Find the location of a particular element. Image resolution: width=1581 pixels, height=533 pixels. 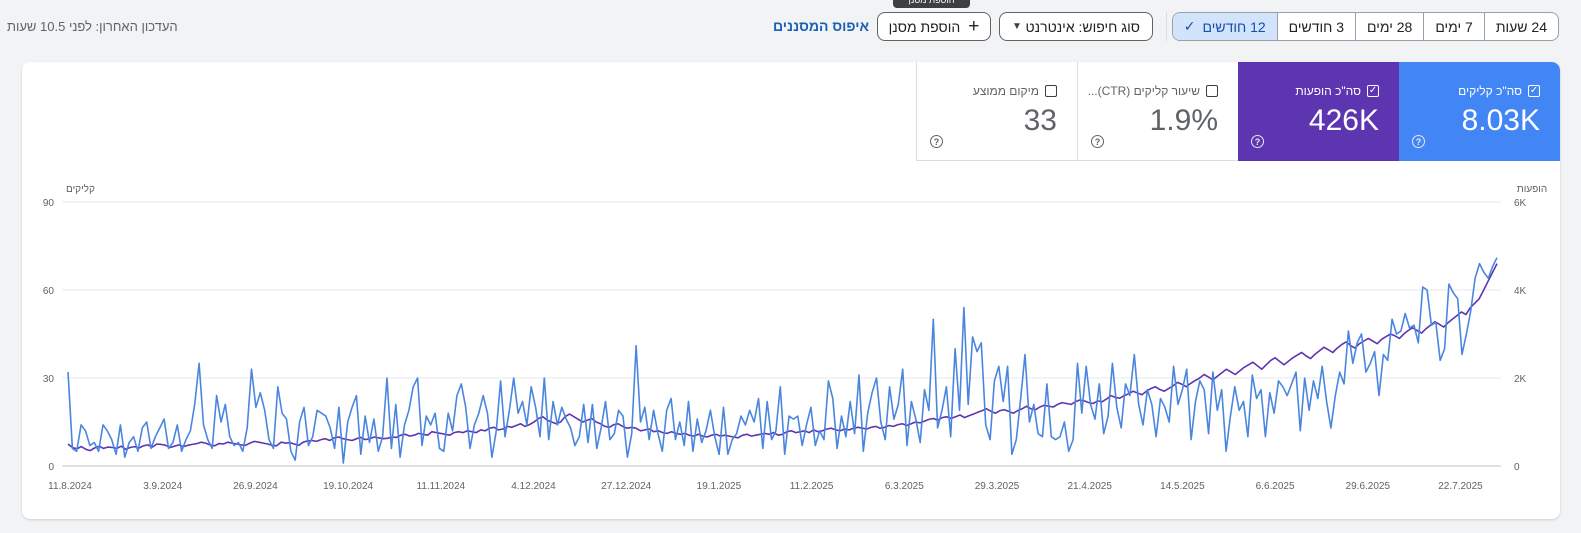

date-range-button: 28 ימים is located at coordinates (1389, 26).